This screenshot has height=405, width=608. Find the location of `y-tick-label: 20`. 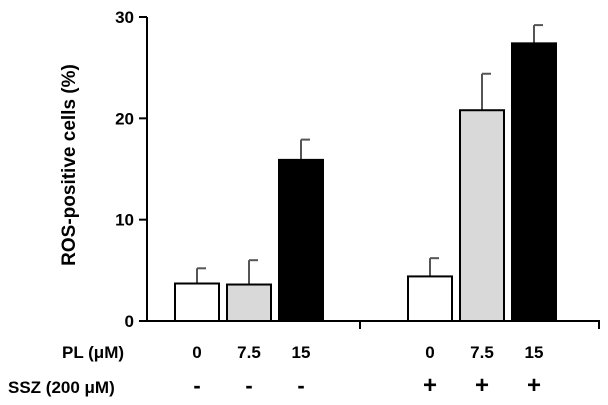

y-tick-label: 20 is located at coordinates (124, 118).